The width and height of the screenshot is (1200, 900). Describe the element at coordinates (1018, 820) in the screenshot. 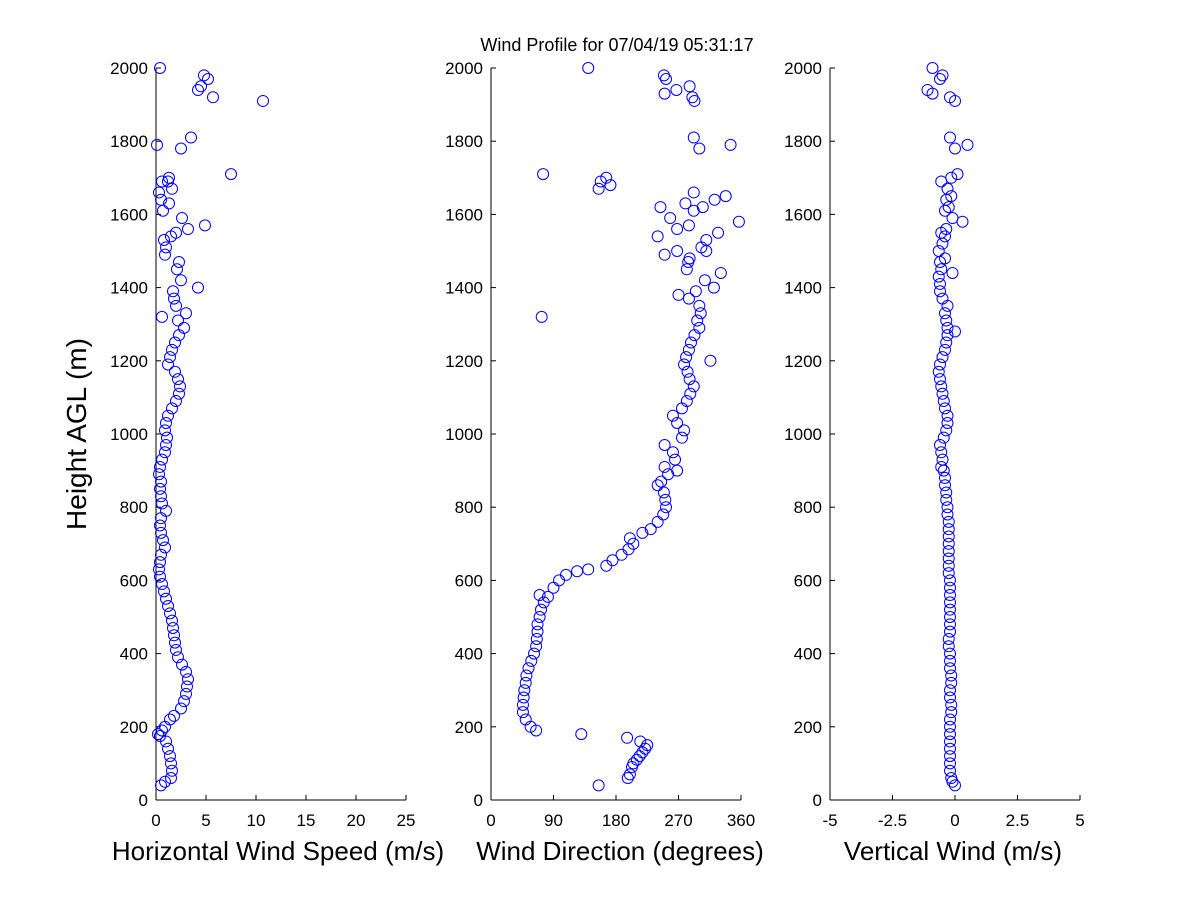

I see `x-tick-label: 2.5` at that location.